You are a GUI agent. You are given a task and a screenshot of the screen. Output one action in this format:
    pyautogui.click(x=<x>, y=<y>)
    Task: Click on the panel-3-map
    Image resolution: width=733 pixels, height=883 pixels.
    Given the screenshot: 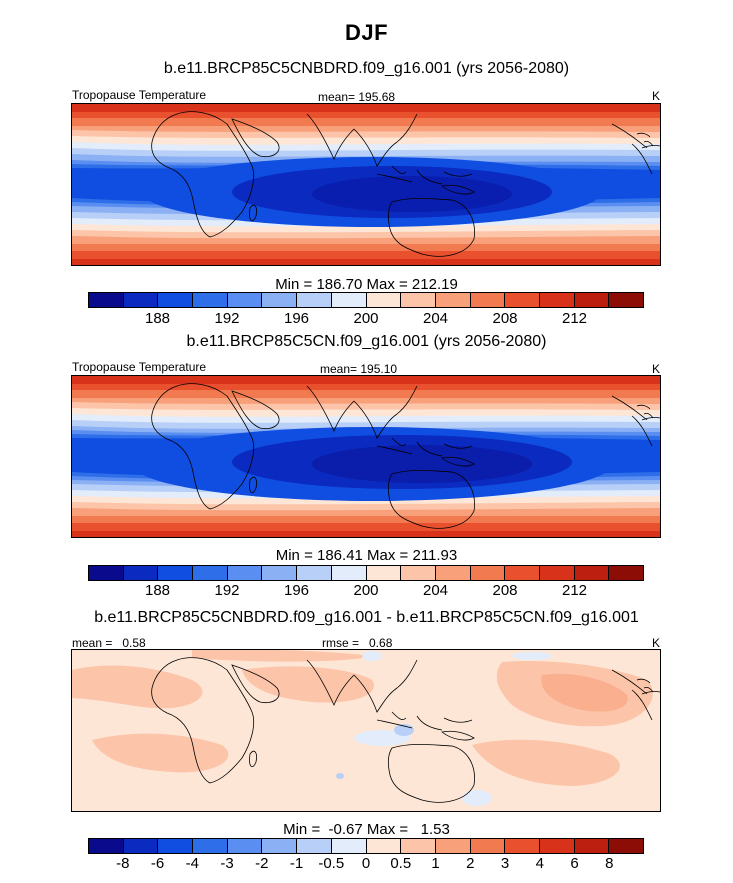 What is the action you would take?
    pyautogui.click(x=366, y=730)
    